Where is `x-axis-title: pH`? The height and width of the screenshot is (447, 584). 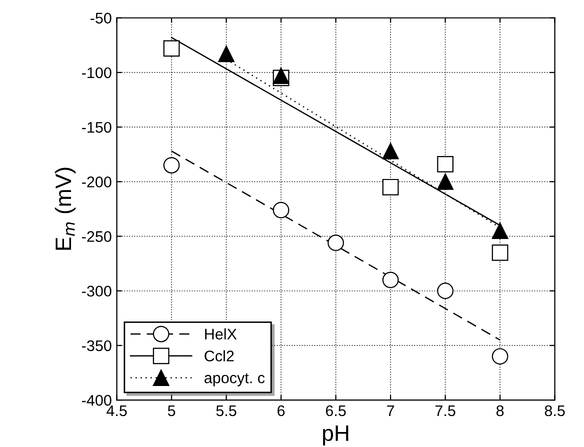
x-axis-title: pH is located at coordinates (335, 436).